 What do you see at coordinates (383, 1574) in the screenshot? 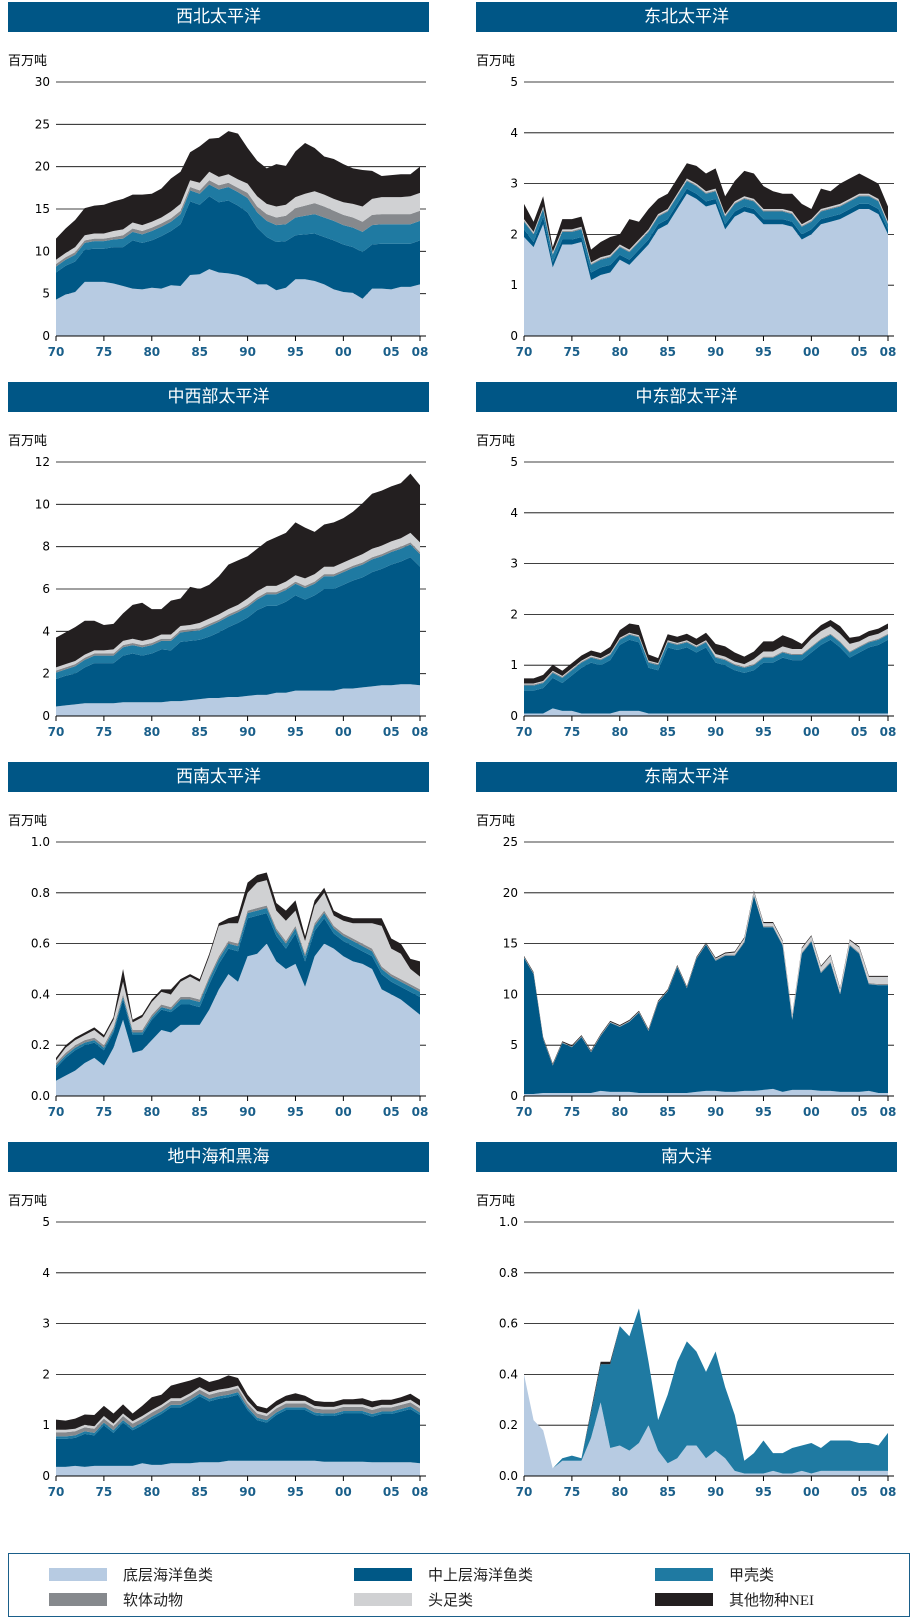
I see `legend-swatch-pelagic` at bounding box center [383, 1574].